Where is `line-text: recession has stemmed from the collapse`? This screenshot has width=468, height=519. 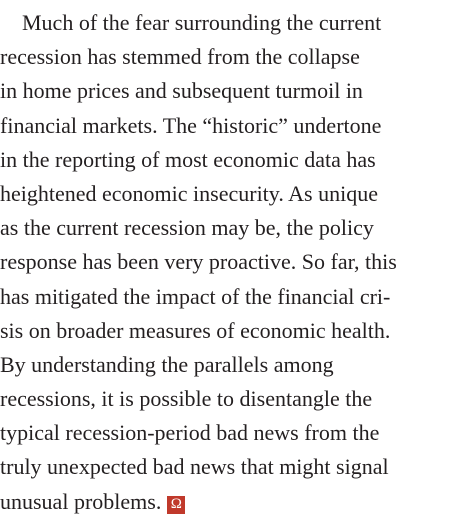
line-text: recession has stemmed from the collapse is located at coordinates (180, 57).